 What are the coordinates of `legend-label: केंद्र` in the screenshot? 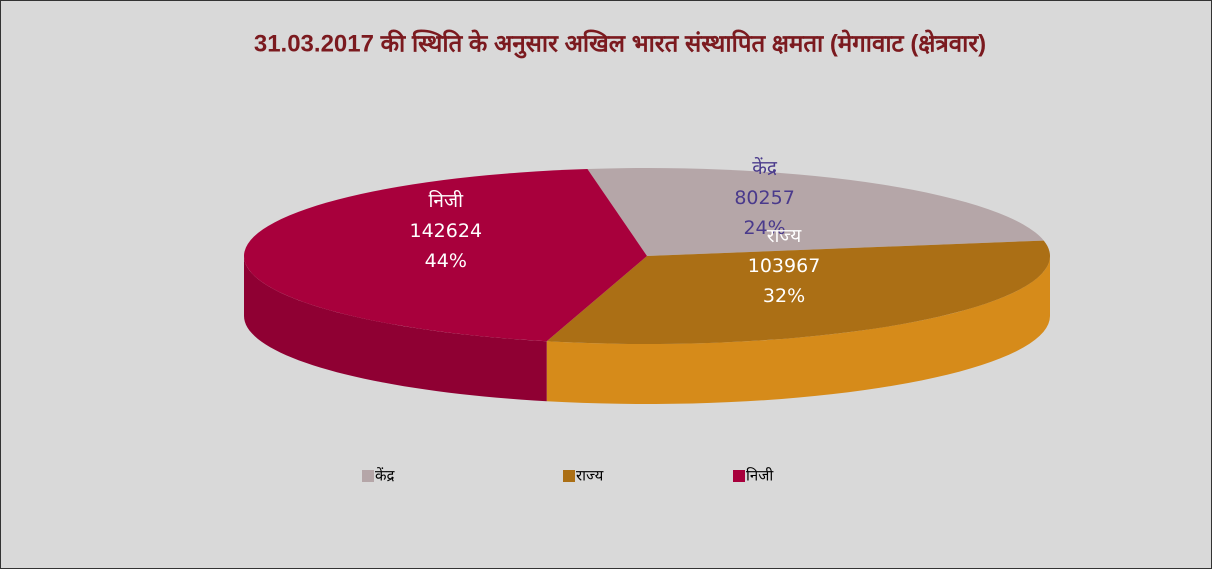 It's located at (385, 476).